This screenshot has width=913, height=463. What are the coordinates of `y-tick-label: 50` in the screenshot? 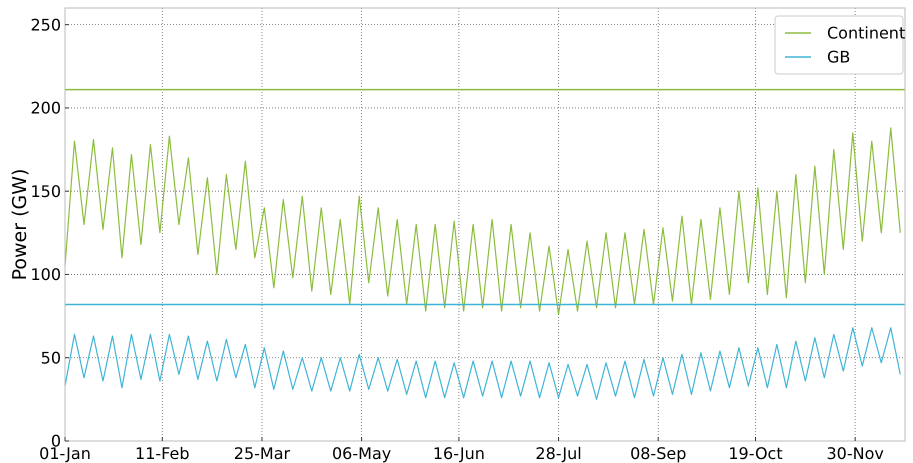 It's located at (50, 358).